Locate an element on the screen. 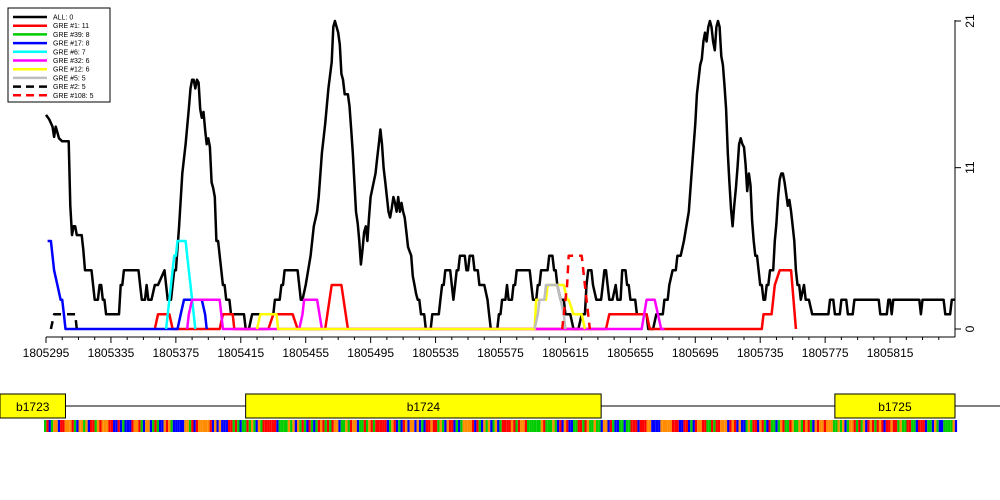  sequence-track is located at coordinates (501, 426).